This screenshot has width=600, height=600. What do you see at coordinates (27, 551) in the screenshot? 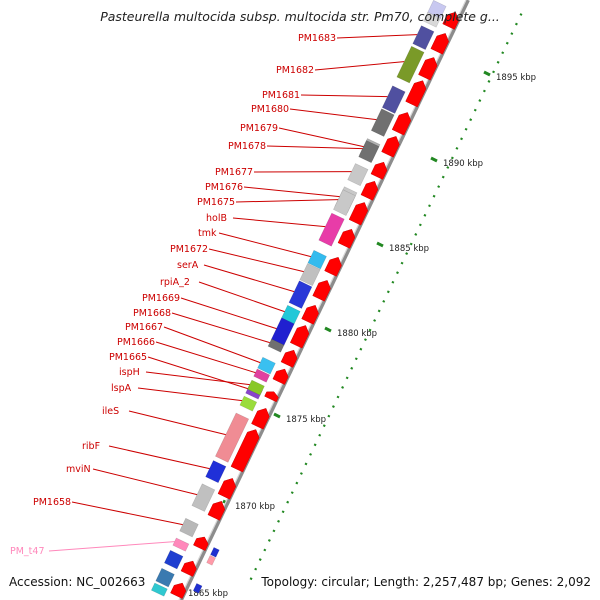
I see `gene-label: PM_t47` at bounding box center [27, 551].